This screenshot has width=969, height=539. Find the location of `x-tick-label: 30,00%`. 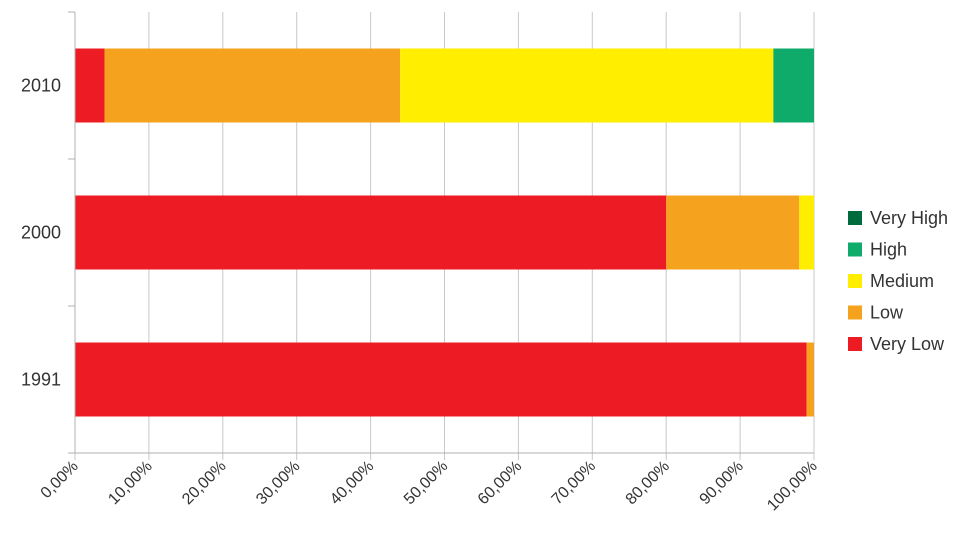

x-tick-label: 30,00% is located at coordinates (278, 483).